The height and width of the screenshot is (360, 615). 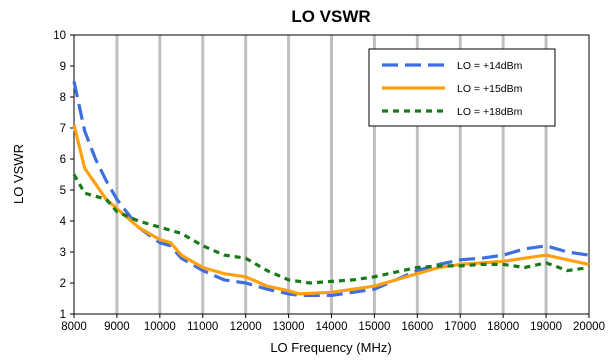 What do you see at coordinates (63, 191) in the screenshot?
I see `y-tick-label: 5` at bounding box center [63, 191].